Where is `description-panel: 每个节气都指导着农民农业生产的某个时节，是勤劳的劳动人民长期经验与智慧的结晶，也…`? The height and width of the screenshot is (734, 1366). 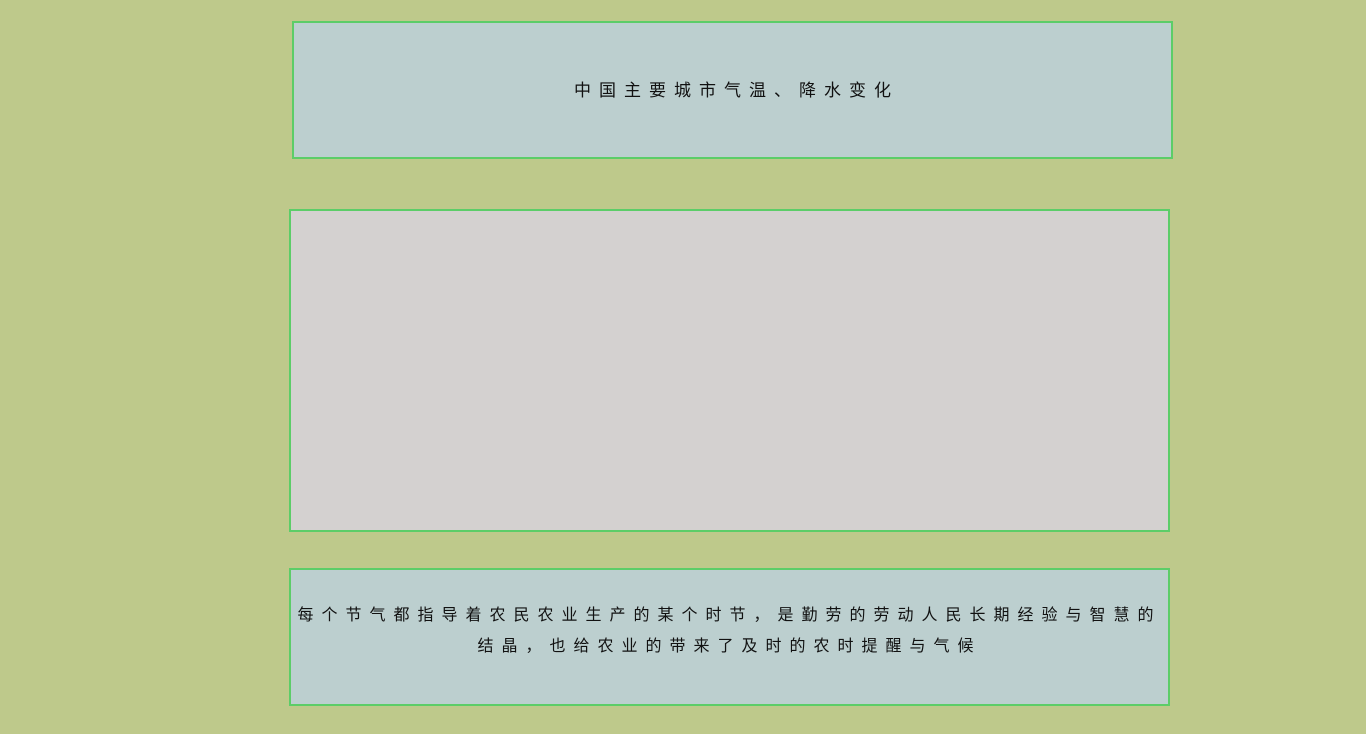 description-panel: 每个节气都指导着农民农业生产的某个时节，是勤劳的劳动人民长期经验与智慧的结晶，也… is located at coordinates (729, 637).